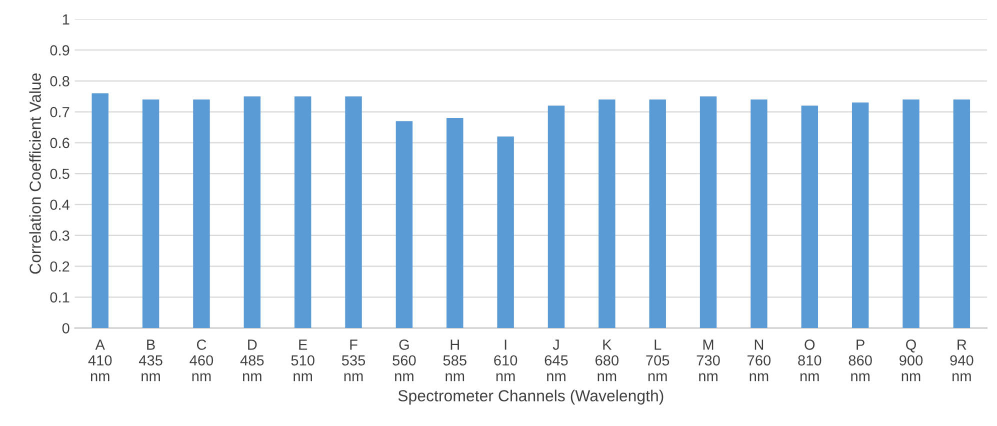 The width and height of the screenshot is (997, 426). Describe the element at coordinates (708, 361) in the screenshot. I see `x-tick-label: M 730 nm` at that location.